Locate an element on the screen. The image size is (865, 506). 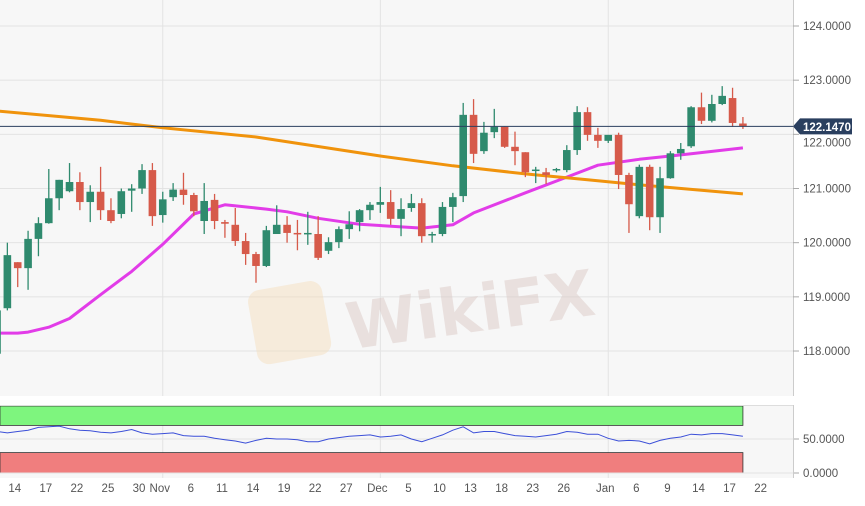
y-tick-label: 121.0000 is located at coordinates (827, 190).